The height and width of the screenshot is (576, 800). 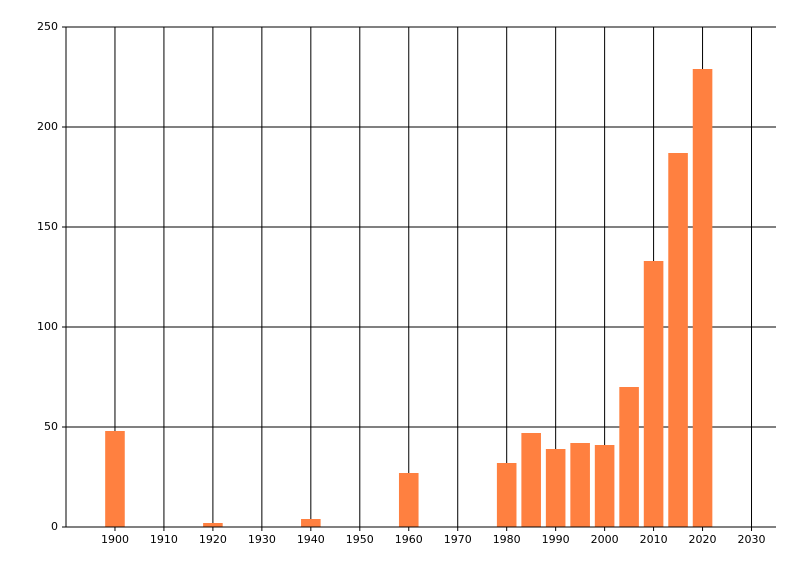 What do you see at coordinates (51, 426) in the screenshot?
I see `y-tick-label: 50` at bounding box center [51, 426].